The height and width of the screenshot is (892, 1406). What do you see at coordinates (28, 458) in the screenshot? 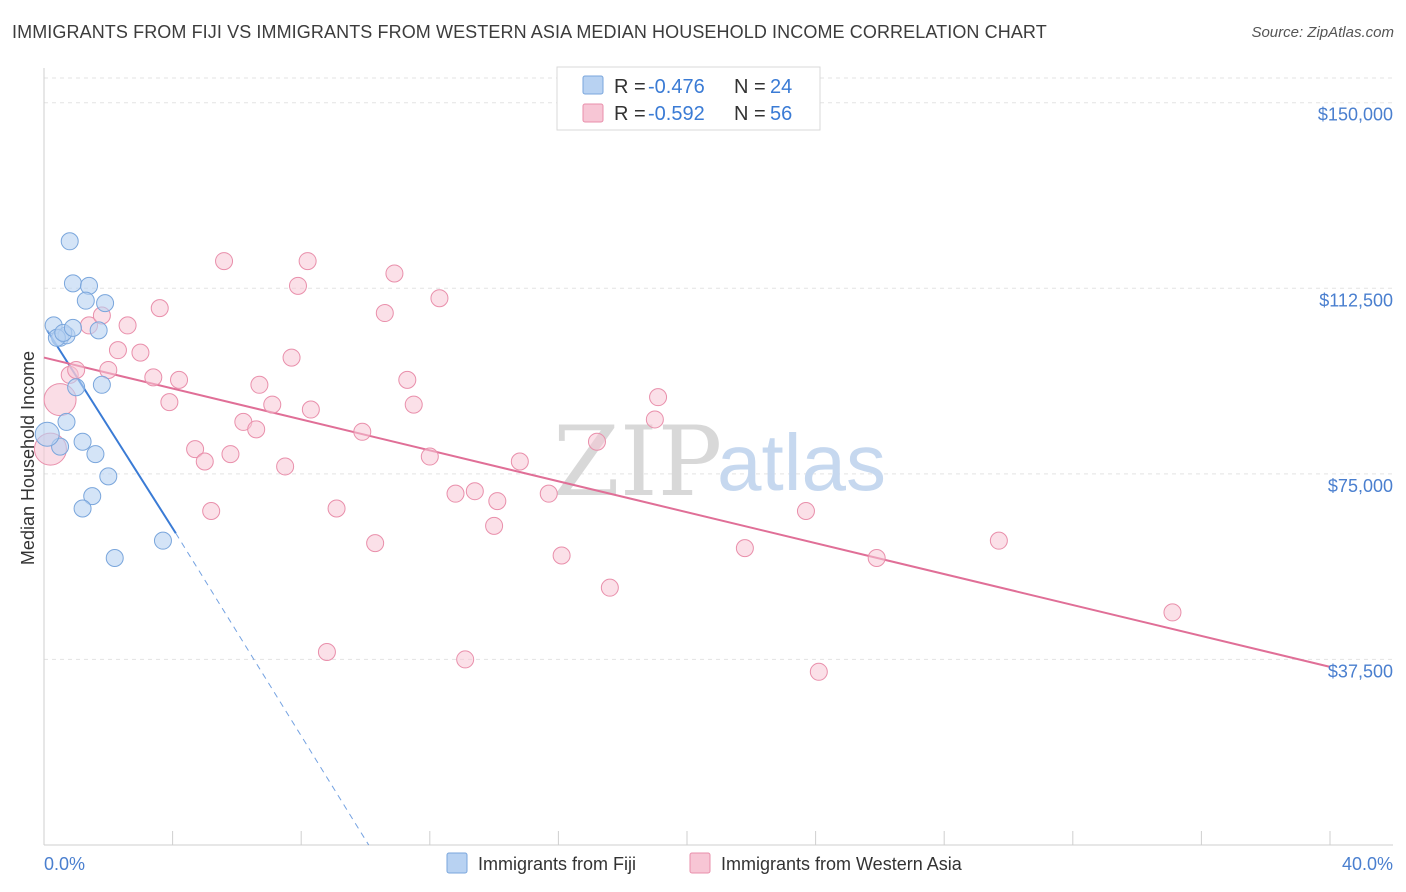
I see `y-axis-label: Median Household Income` at bounding box center [28, 458].